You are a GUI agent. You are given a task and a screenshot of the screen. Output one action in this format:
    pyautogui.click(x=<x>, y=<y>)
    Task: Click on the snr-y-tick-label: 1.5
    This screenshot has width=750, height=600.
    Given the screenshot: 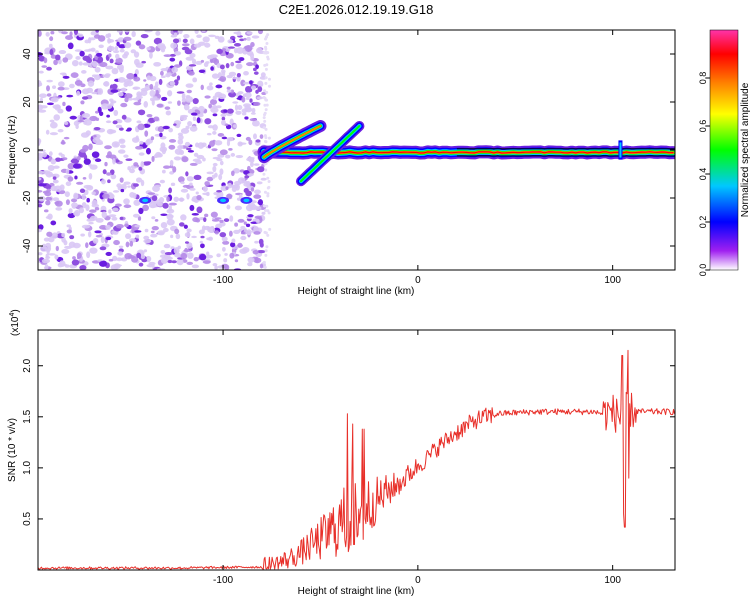 What is the action you would take?
    pyautogui.click(x=27, y=416)
    